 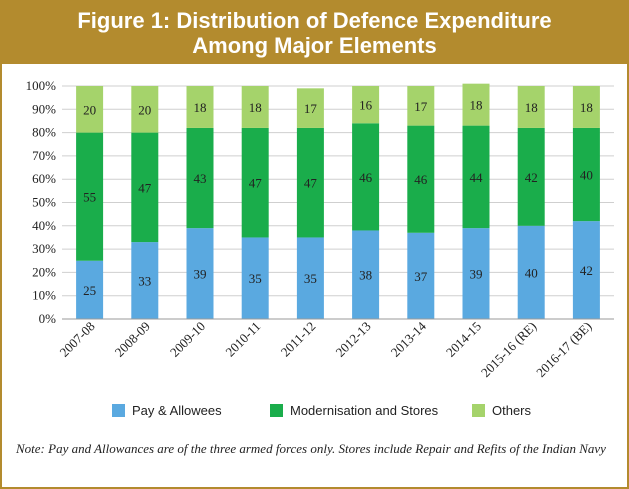 I want to click on x-tick-label: 2008-09, so click(x=132, y=339).